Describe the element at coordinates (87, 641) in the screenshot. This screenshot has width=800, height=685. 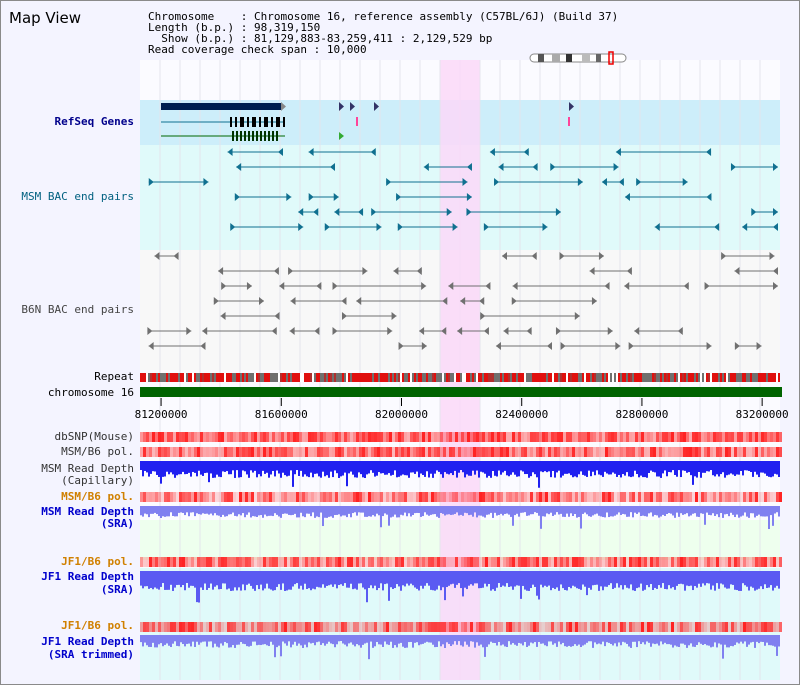
I see `jf1-depth-trimmed-label-1: JF1 Read Depth` at that location.